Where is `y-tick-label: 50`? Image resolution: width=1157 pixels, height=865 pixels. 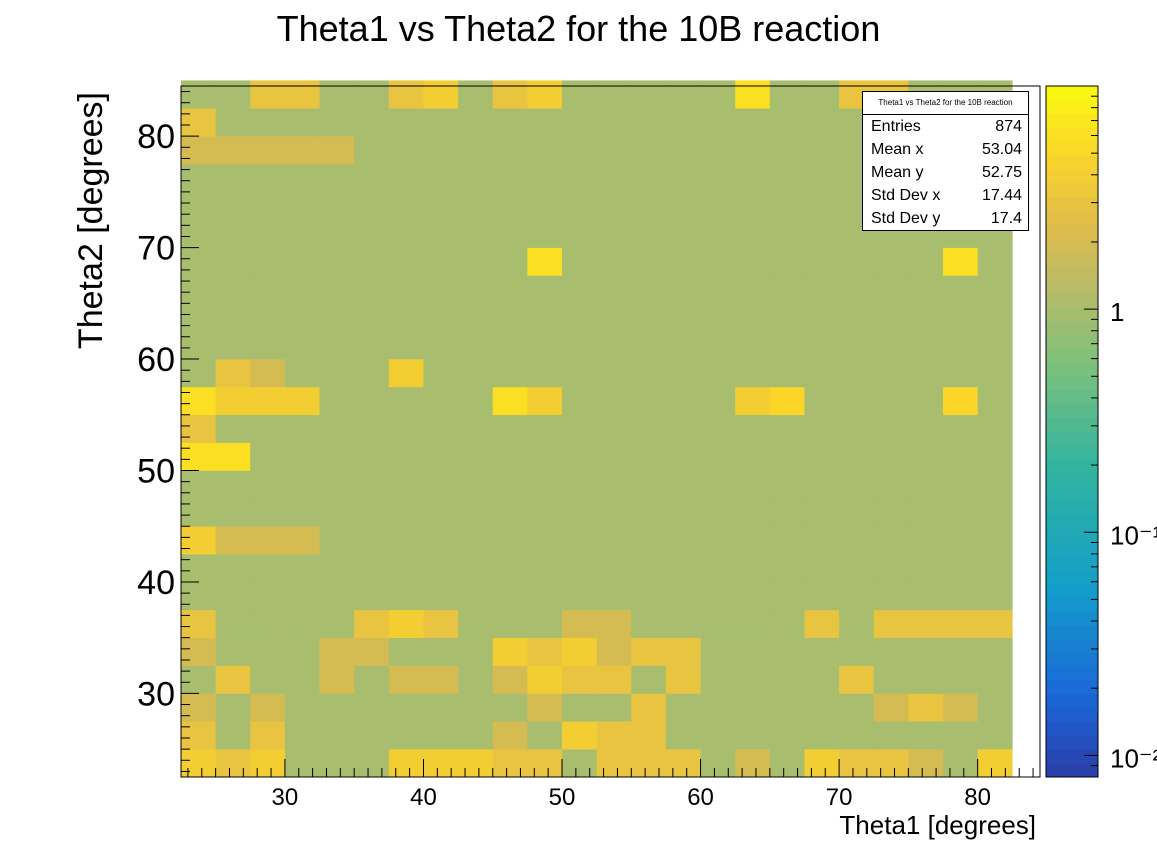 y-tick-label: 50 is located at coordinates (156, 472).